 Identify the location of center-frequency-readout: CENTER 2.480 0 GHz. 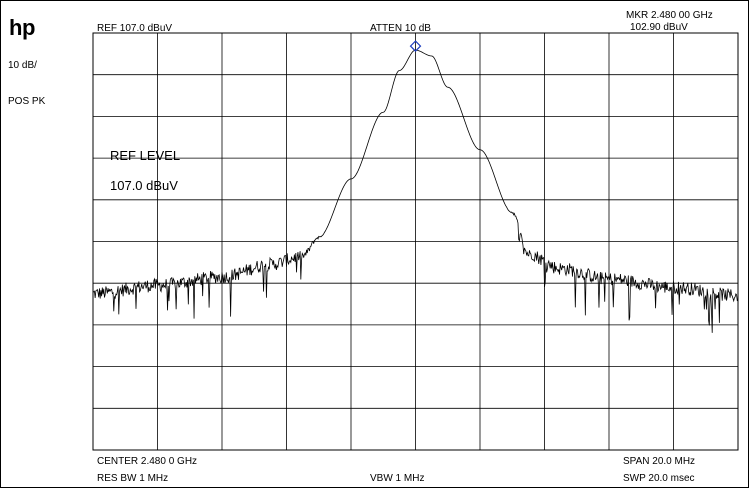
(147, 461).